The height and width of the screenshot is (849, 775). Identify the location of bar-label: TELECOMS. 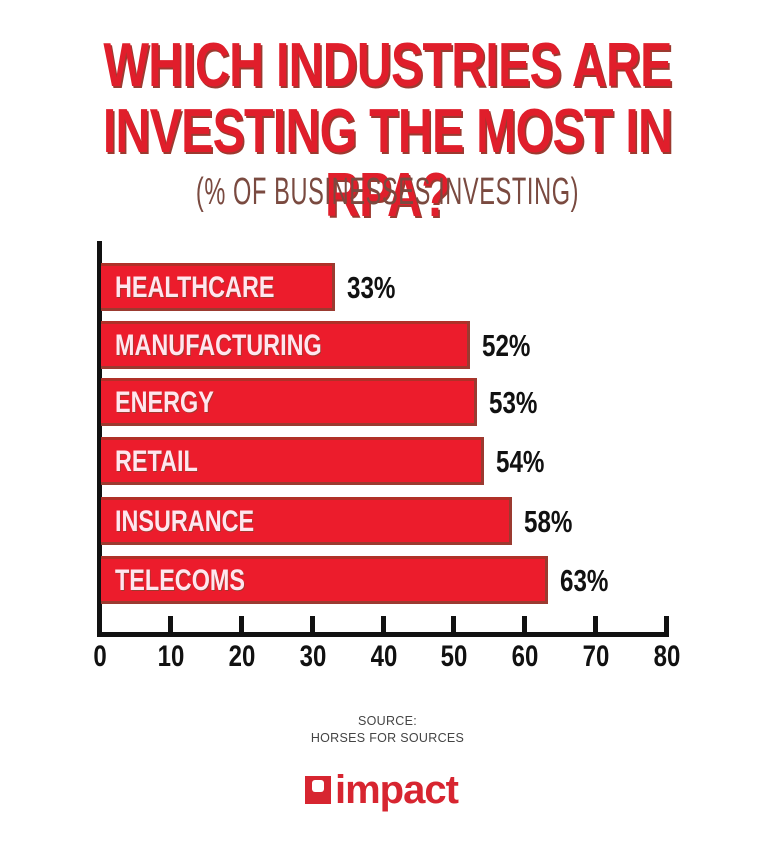
(180, 580).